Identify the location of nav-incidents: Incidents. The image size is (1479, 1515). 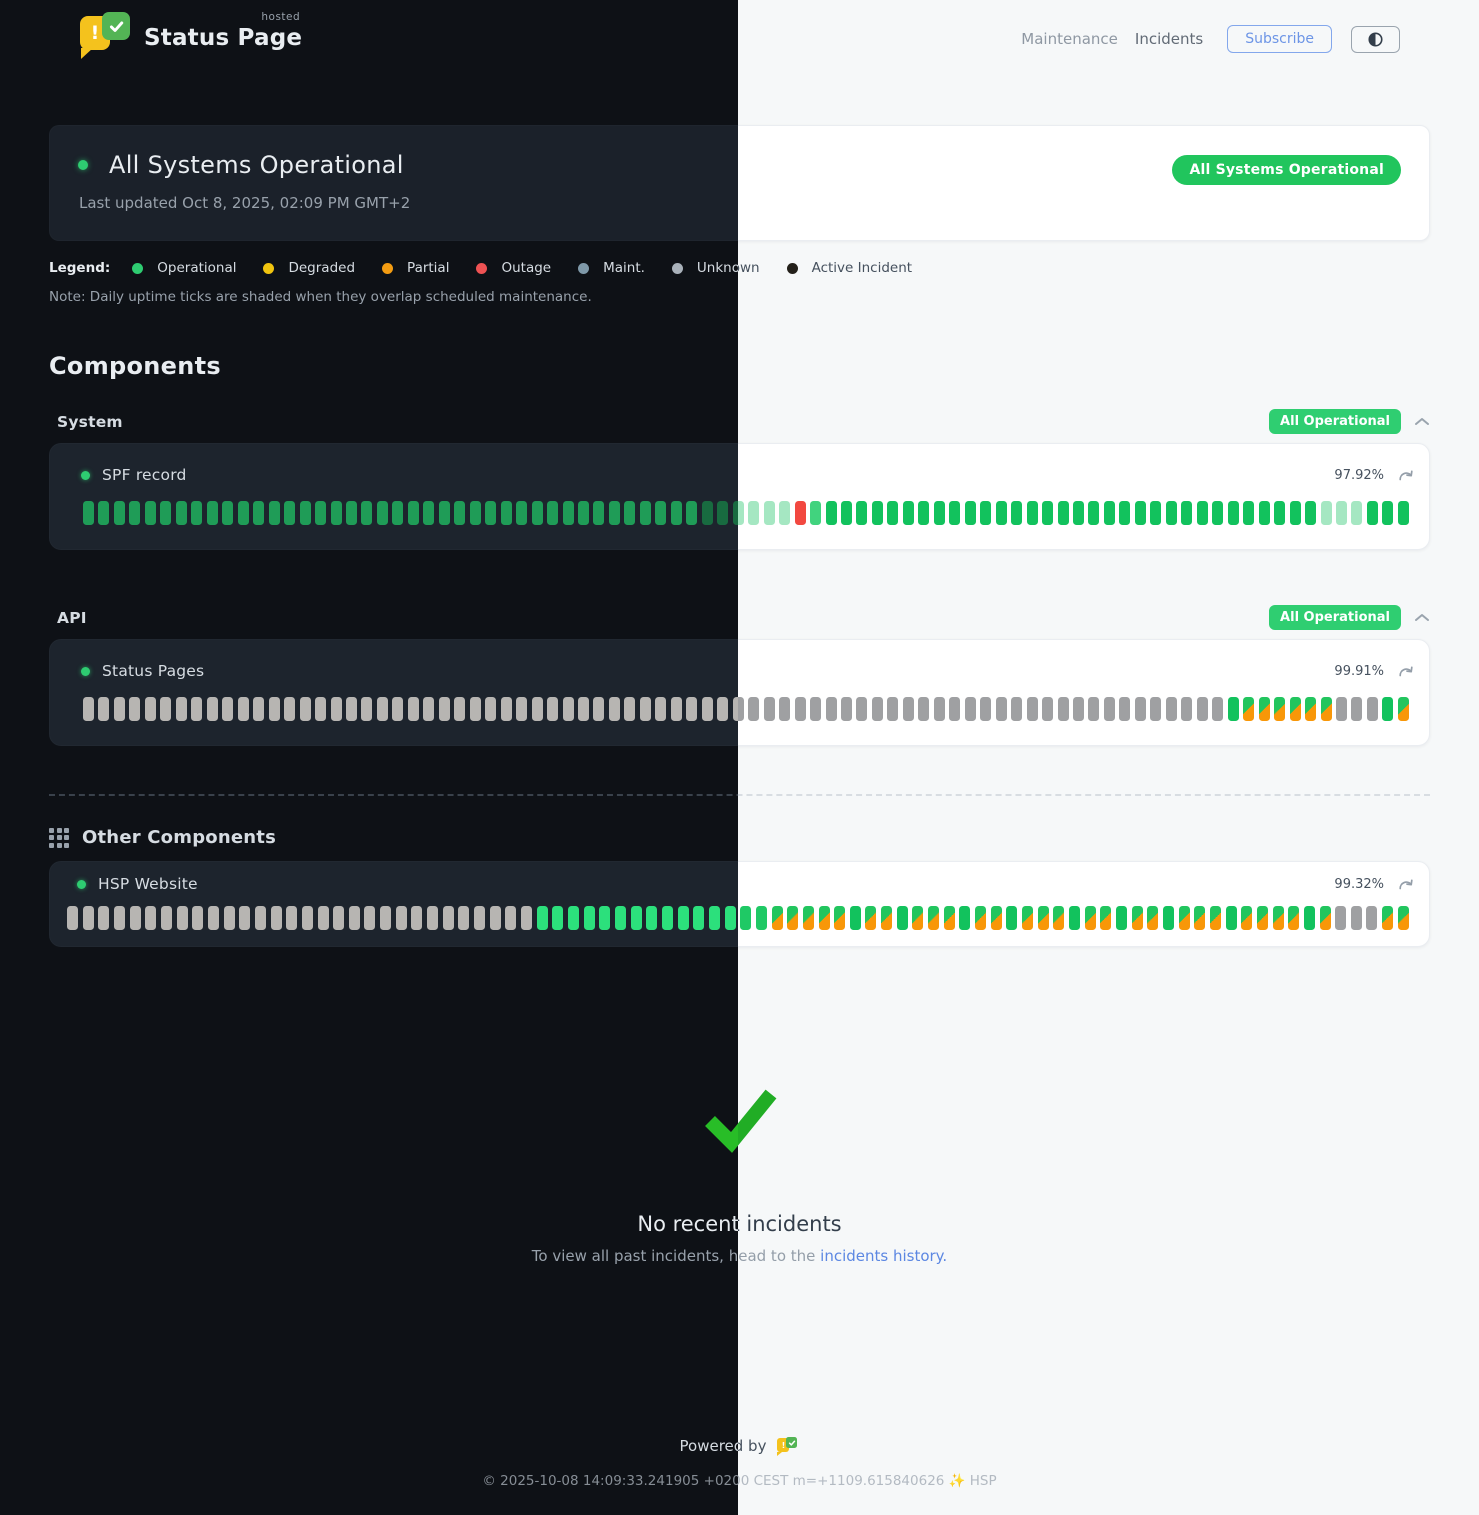
(1169, 39).